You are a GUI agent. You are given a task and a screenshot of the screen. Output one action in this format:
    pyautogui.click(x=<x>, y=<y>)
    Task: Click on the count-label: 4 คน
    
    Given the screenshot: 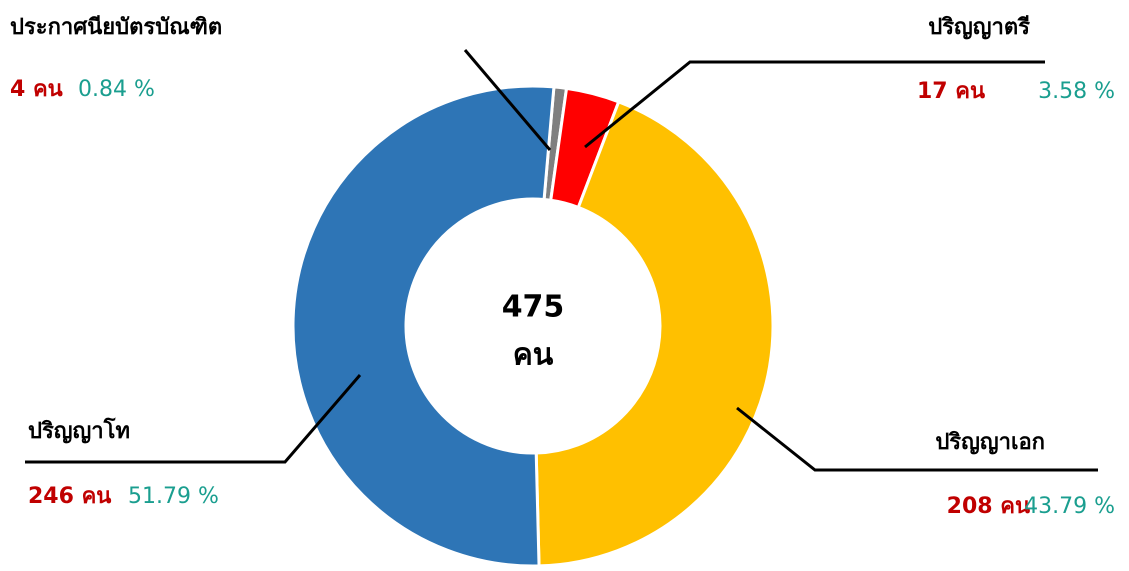 What is the action you would take?
    pyautogui.click(x=36, y=89)
    